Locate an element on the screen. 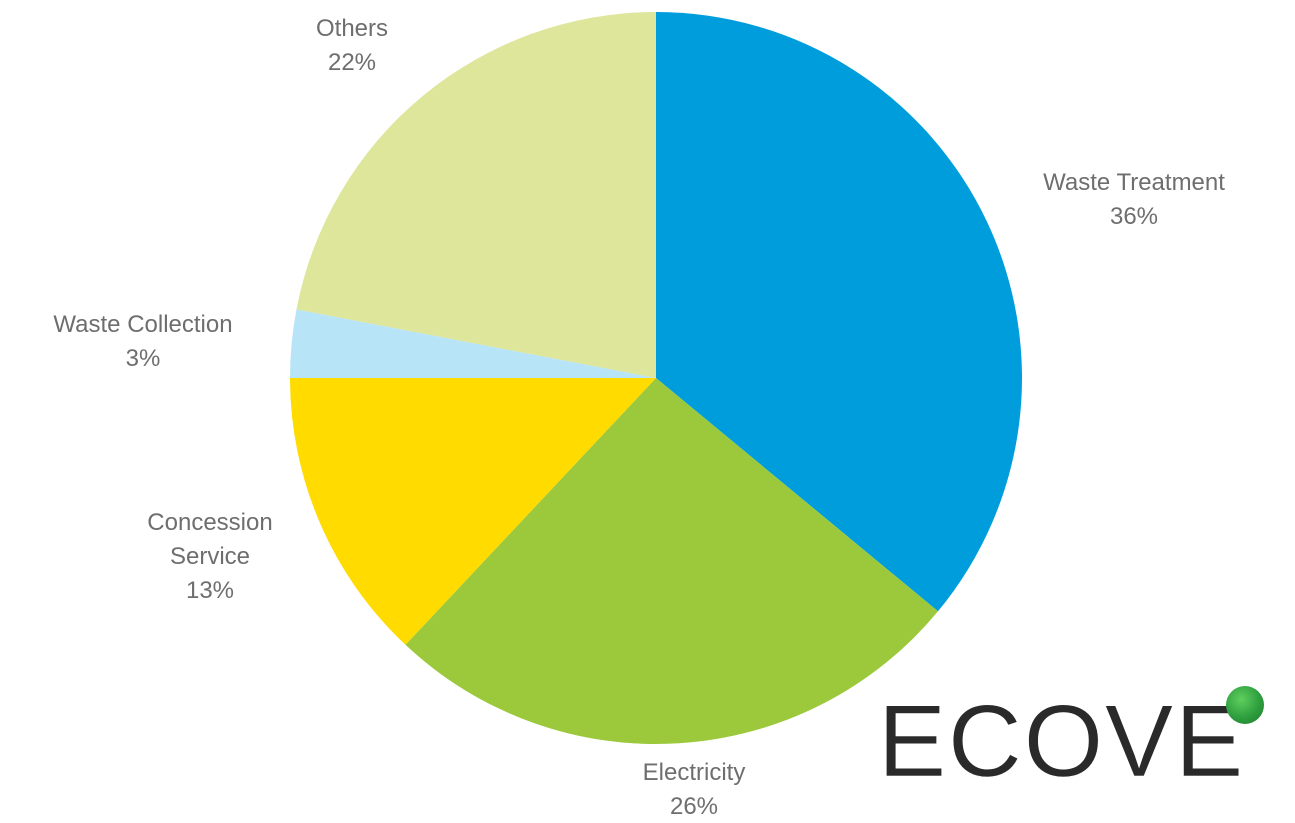 The image size is (1295, 823). slice-label-line: 3% is located at coordinates (143, 358).